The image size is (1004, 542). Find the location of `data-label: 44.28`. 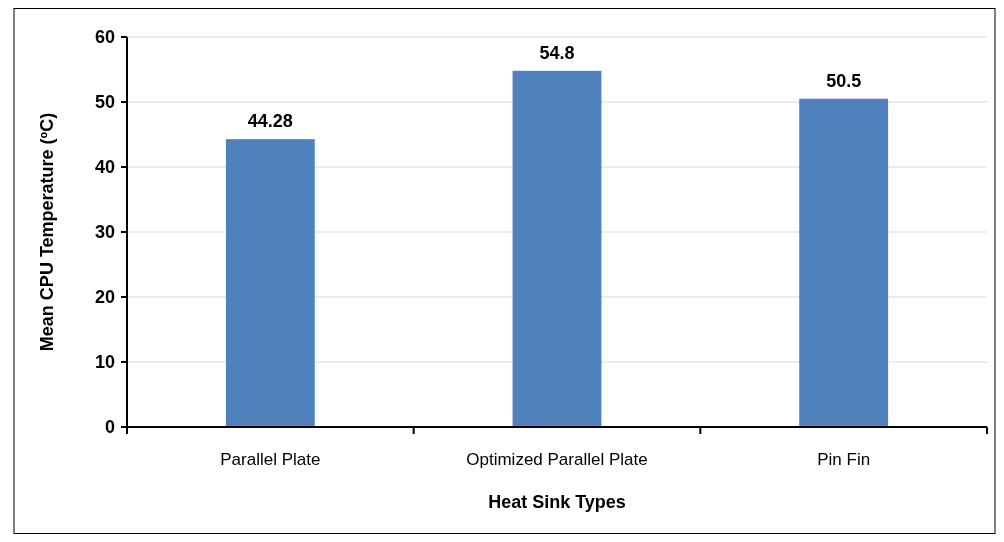

data-label: 44.28 is located at coordinates (270, 121).